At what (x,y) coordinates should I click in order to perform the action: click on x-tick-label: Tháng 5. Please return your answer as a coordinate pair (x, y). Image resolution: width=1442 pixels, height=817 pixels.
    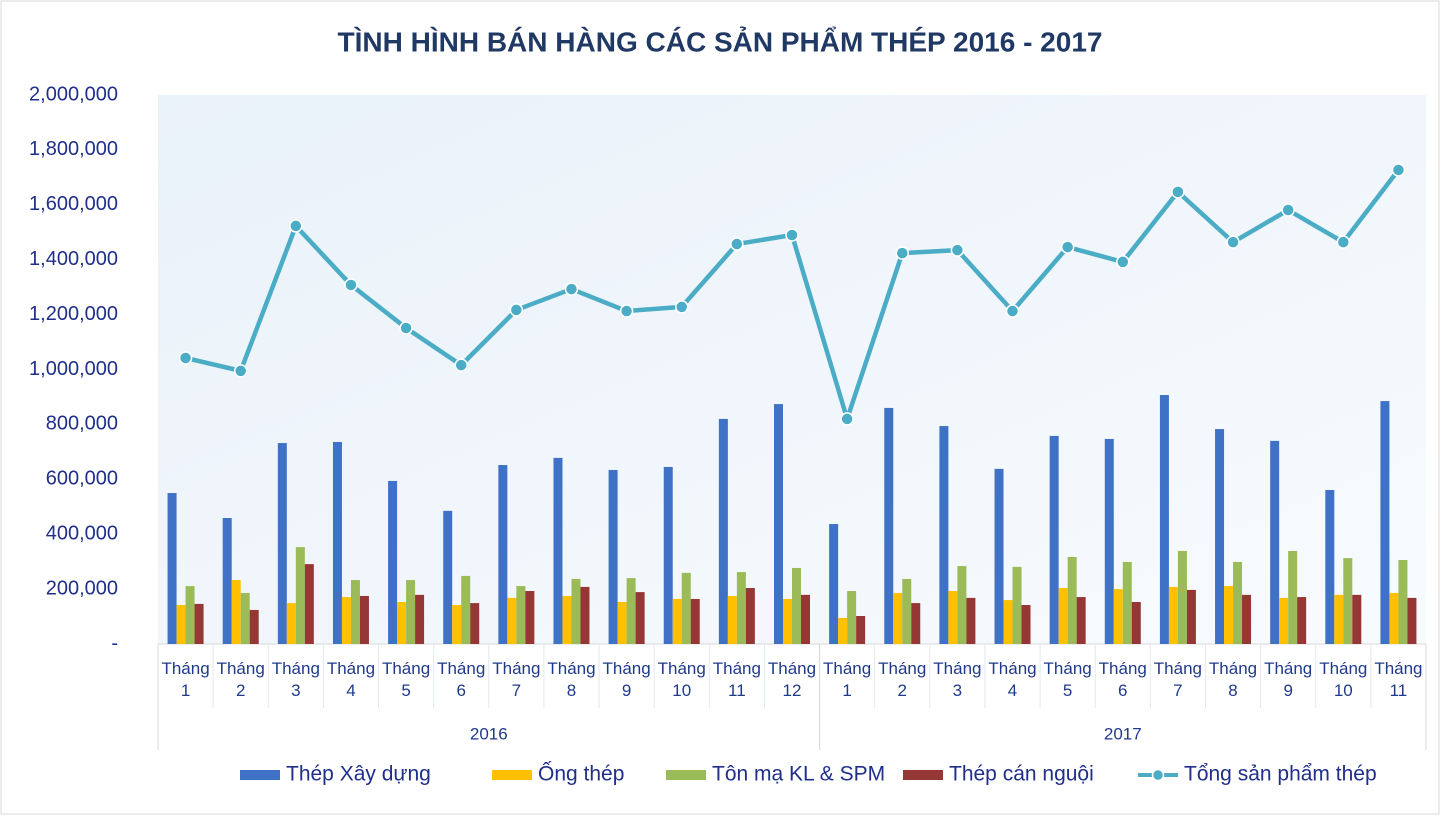
    Looking at the image, I should click on (1067, 679).